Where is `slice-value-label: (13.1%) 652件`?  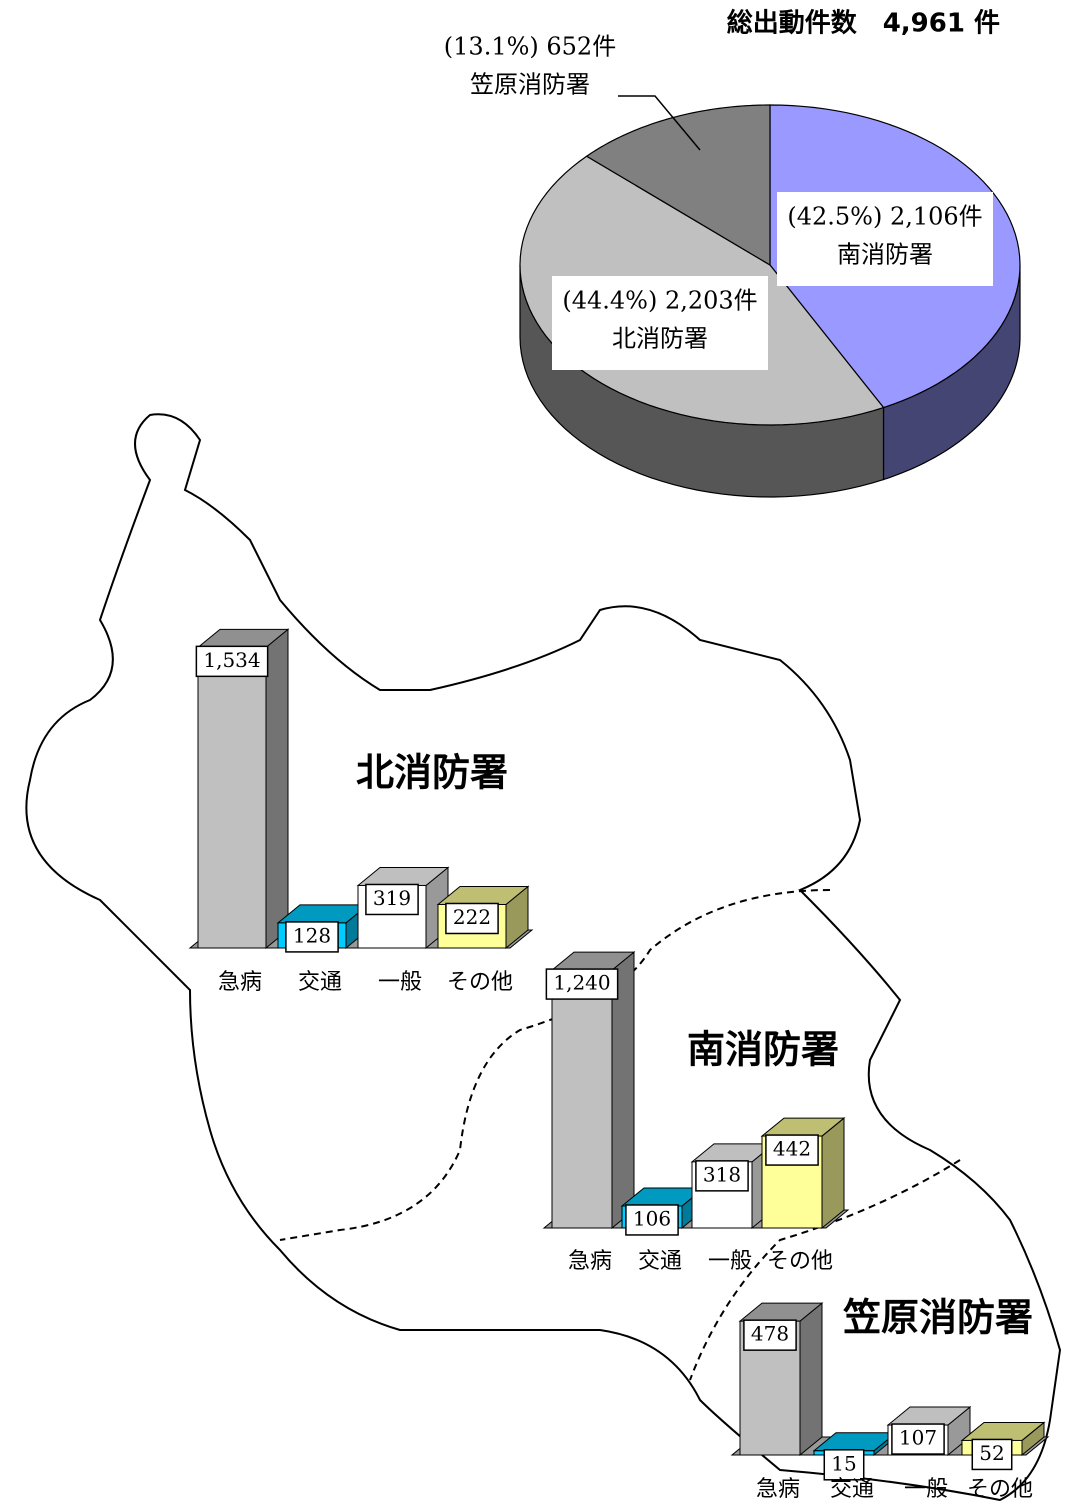 slice-value-label: (13.1%) 652件 is located at coordinates (530, 47).